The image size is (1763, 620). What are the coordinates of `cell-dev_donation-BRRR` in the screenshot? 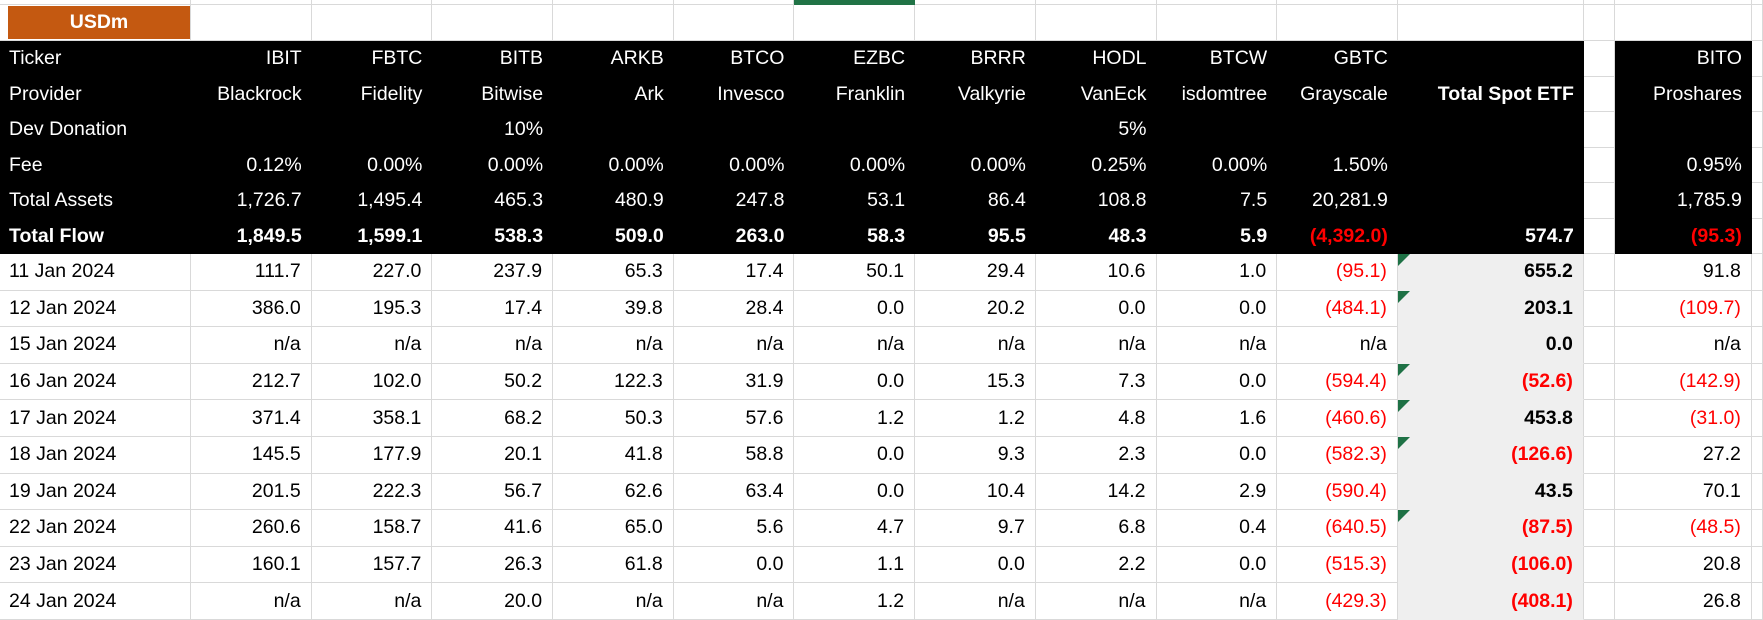 It's located at (975, 130).